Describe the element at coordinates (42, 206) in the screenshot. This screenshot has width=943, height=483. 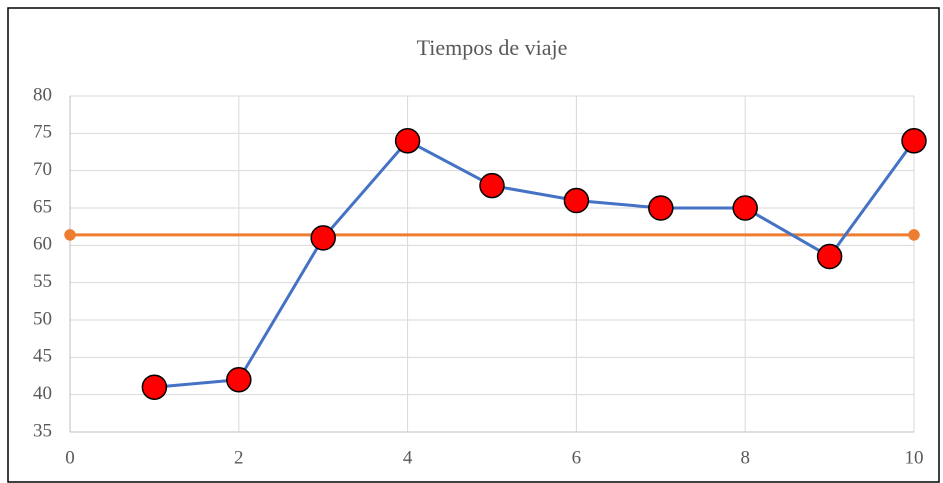
I see `y-tick-label: 65` at that location.